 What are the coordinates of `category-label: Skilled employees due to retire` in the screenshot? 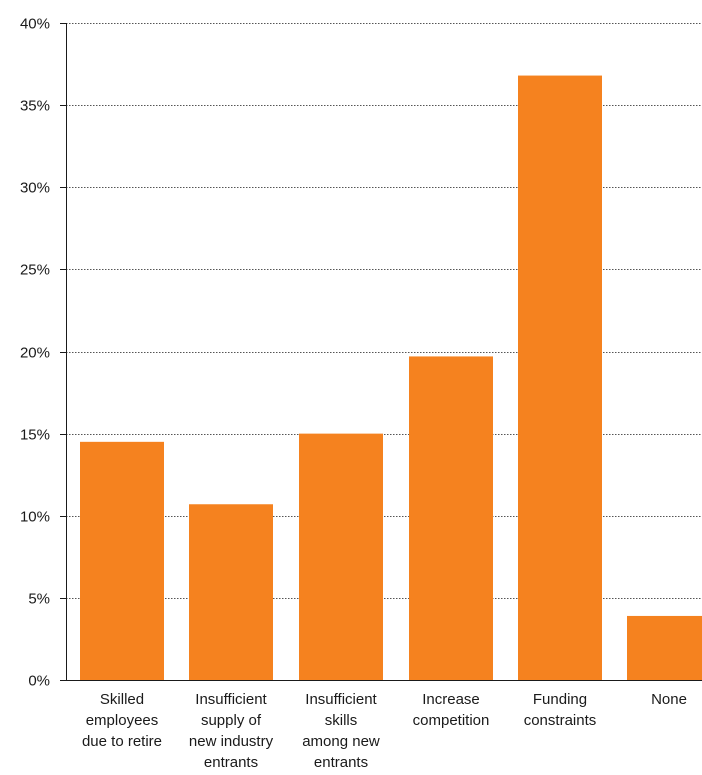 It's located at (122, 720).